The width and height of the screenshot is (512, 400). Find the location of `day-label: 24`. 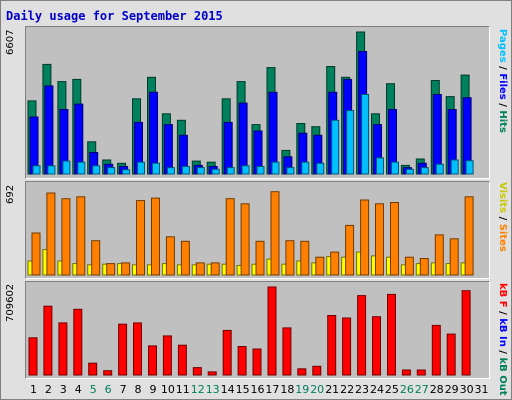

day-label: 24 is located at coordinates (377, 389).